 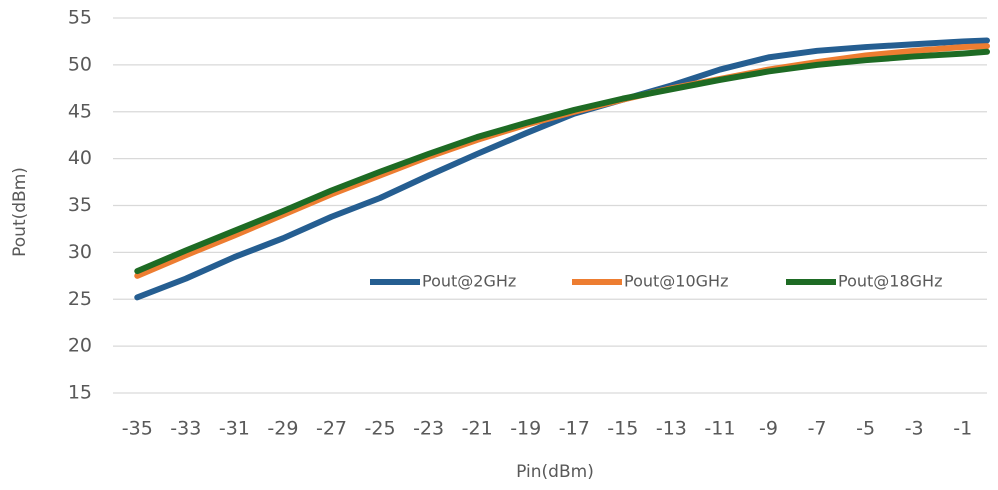 I want to click on legend-label: Pout@18GHz, so click(x=890, y=281).